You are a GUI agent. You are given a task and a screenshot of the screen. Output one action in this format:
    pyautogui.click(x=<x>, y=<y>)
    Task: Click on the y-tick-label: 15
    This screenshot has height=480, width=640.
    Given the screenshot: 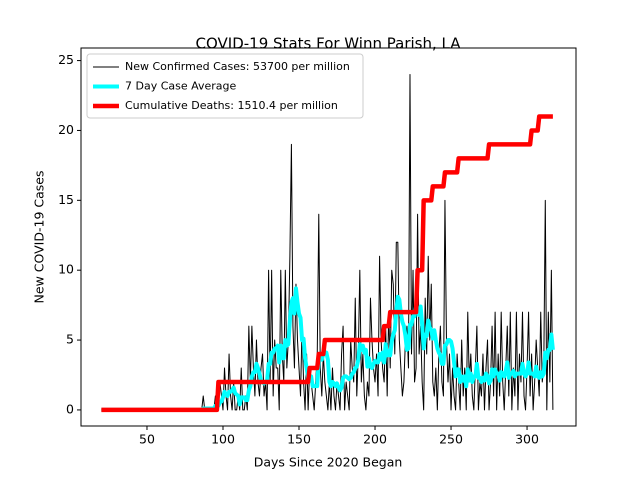 What is the action you would take?
    pyautogui.click(x=66, y=199)
    